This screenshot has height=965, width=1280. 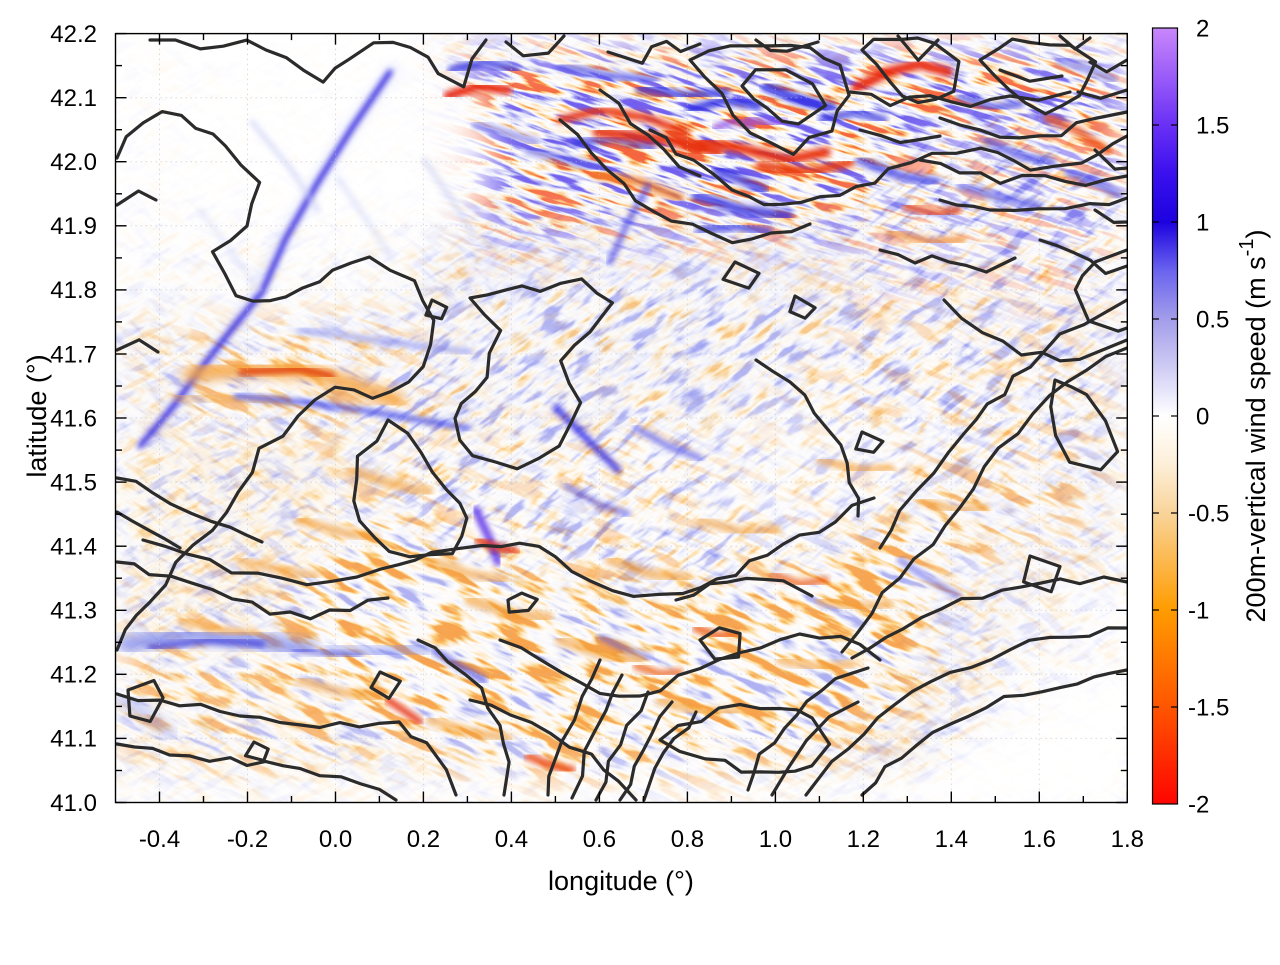 I want to click on svg-text: -0.4, so click(x=159, y=839).